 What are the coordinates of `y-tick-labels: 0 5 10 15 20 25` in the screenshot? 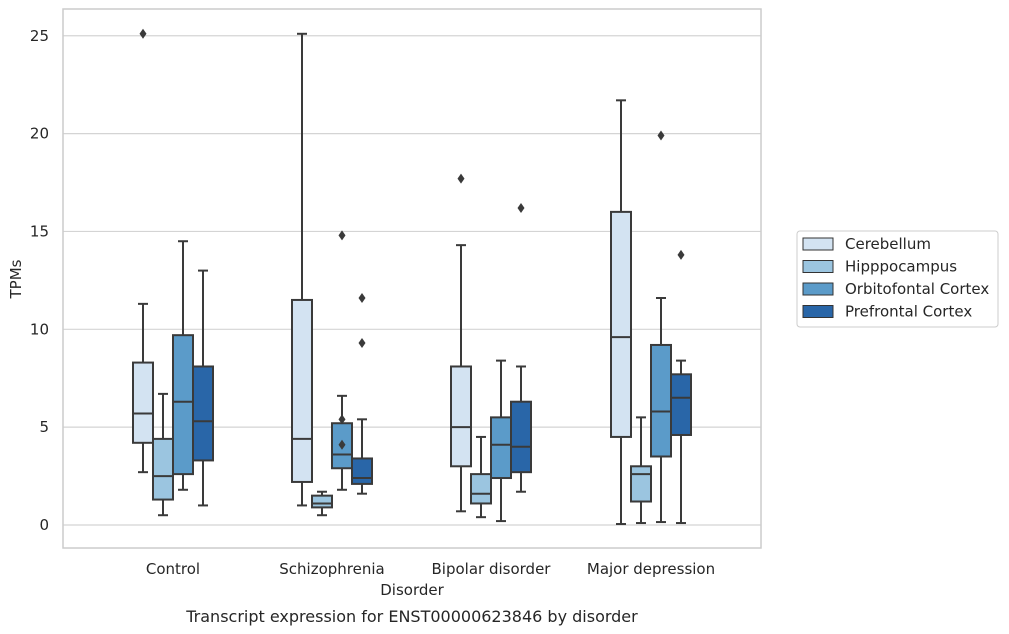 It's located at (39, 280).